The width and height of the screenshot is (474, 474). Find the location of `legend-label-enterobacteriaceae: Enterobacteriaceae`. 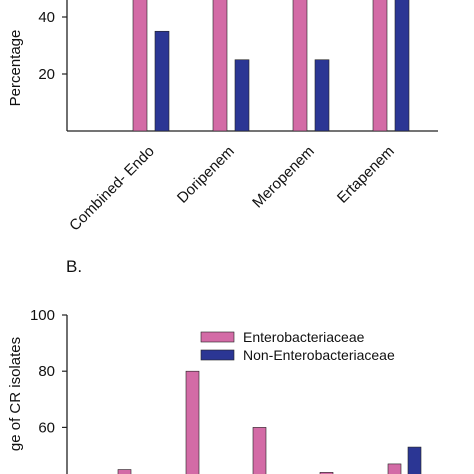

legend-label-enterobacteriaceae: Enterobacteriaceae is located at coordinates (304, 337).